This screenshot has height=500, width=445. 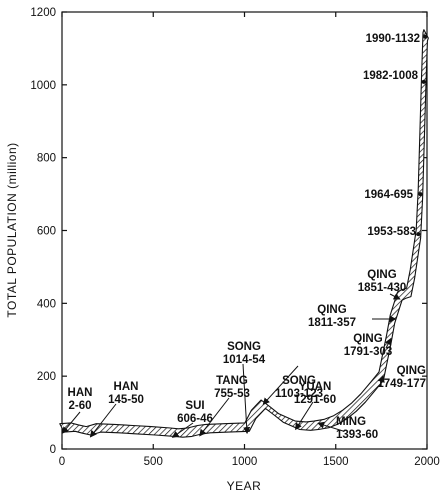 What do you see at coordinates (315, 400) in the screenshot?
I see `annotation-value: 1291-60` at bounding box center [315, 400].